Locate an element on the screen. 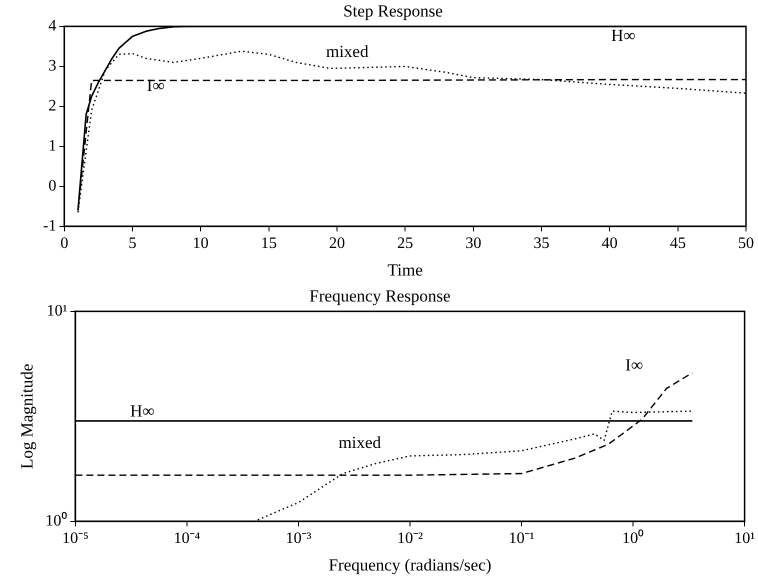 This screenshot has height=580, width=758. x-tick-label: 5 is located at coordinates (132, 243).